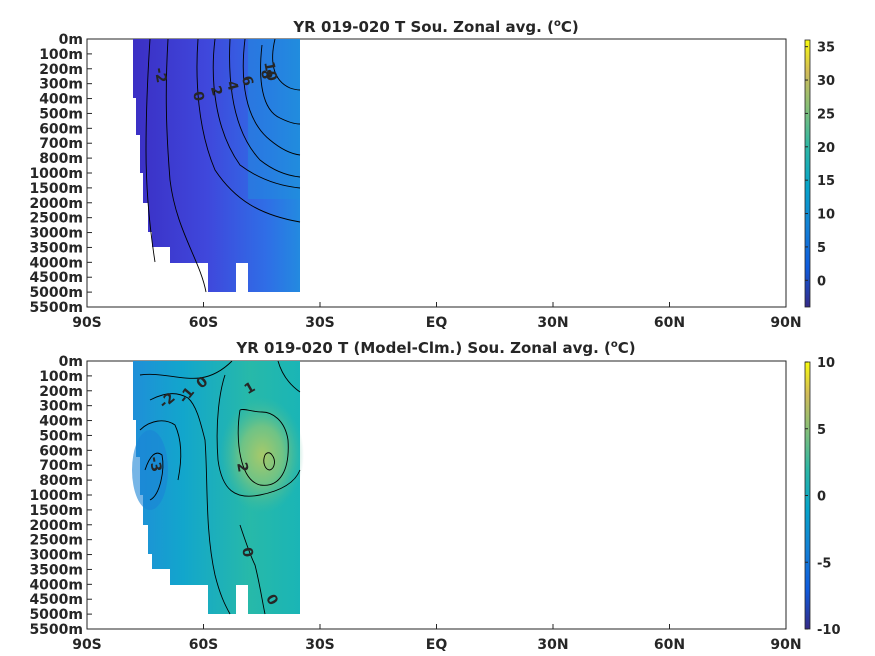 The height and width of the screenshot is (656, 875). I want to click on colorbar-tick-label: 25, so click(826, 114).